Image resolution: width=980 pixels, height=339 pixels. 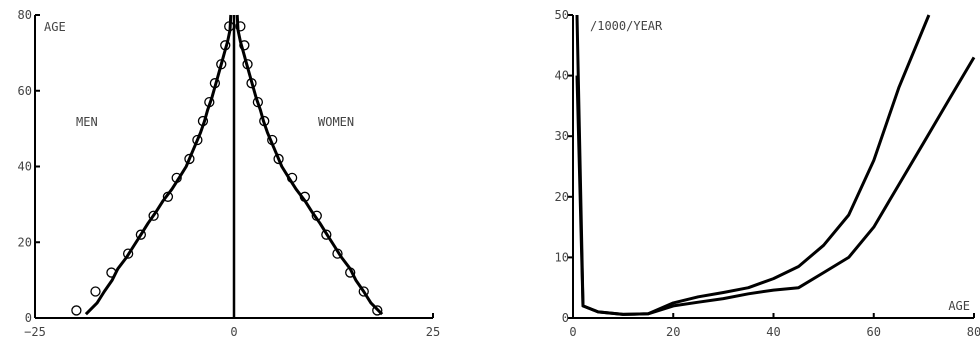 I want to click on pyramid-y-tick-label: 40, so click(x=25, y=167).